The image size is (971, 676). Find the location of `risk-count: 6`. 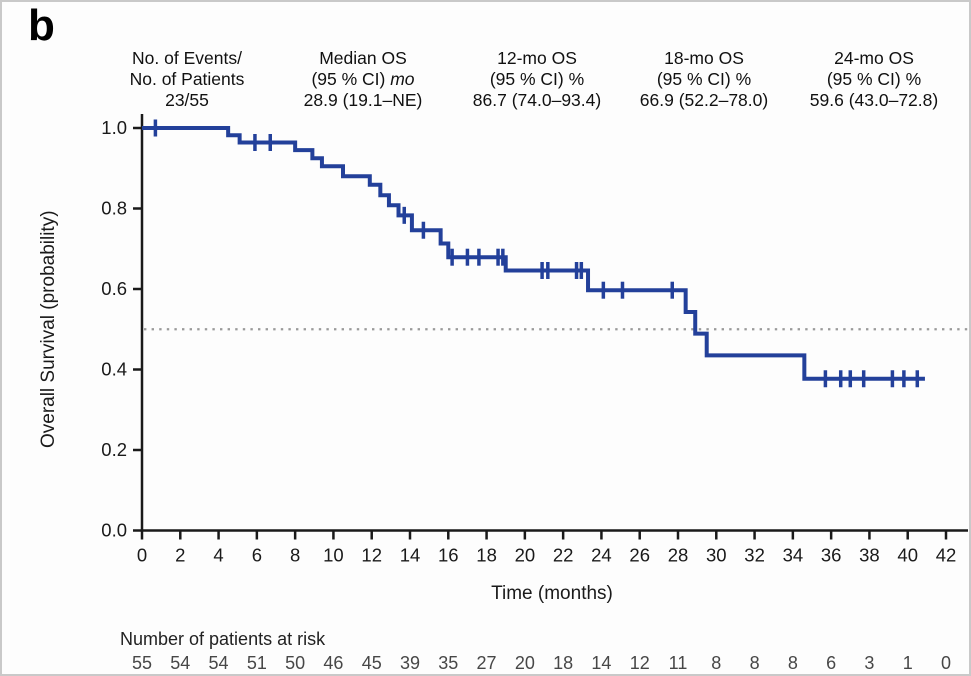

risk-count: 6 is located at coordinates (831, 663).